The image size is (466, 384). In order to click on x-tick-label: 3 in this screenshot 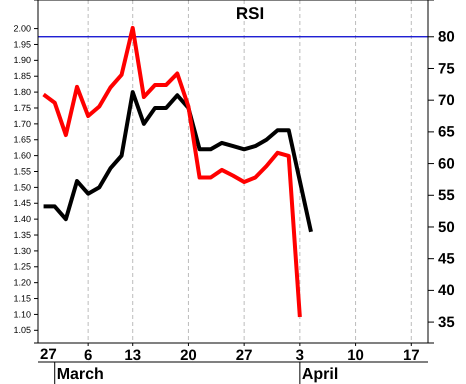, I will do `click(300, 355)`.